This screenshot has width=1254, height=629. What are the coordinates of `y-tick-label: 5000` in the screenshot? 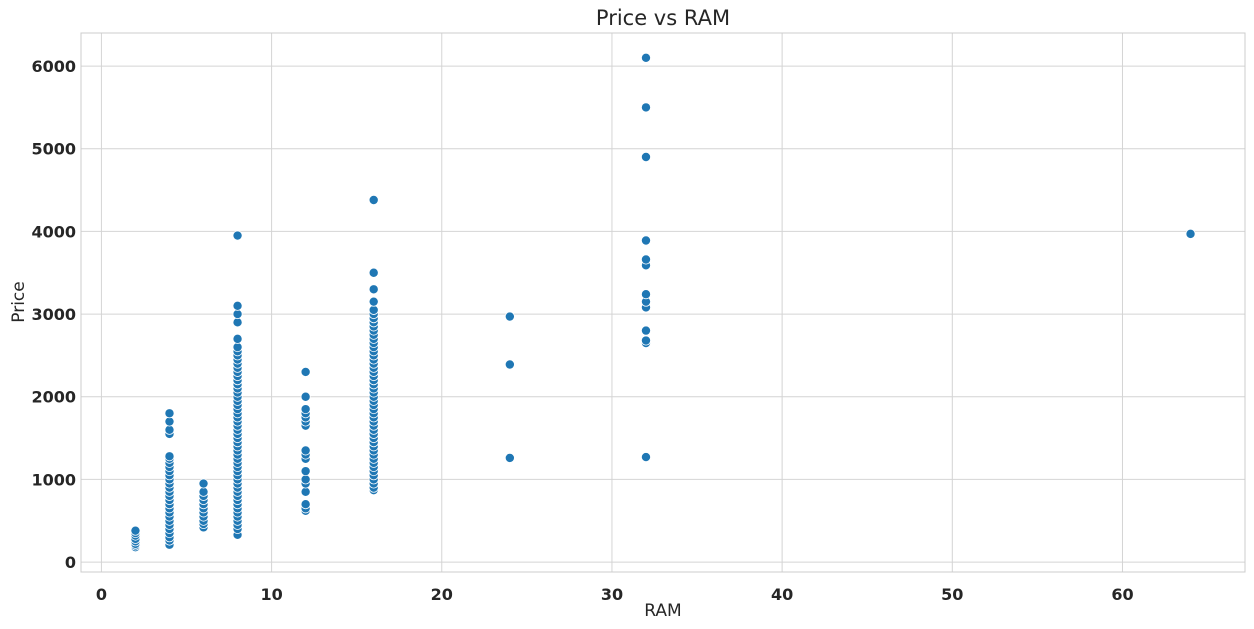 It's located at (53, 149).